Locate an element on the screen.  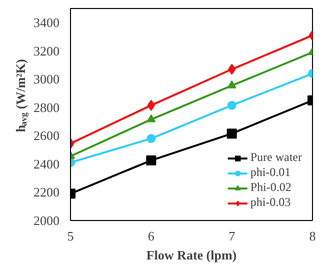
y-tick-label: 3000 is located at coordinates (47, 79).